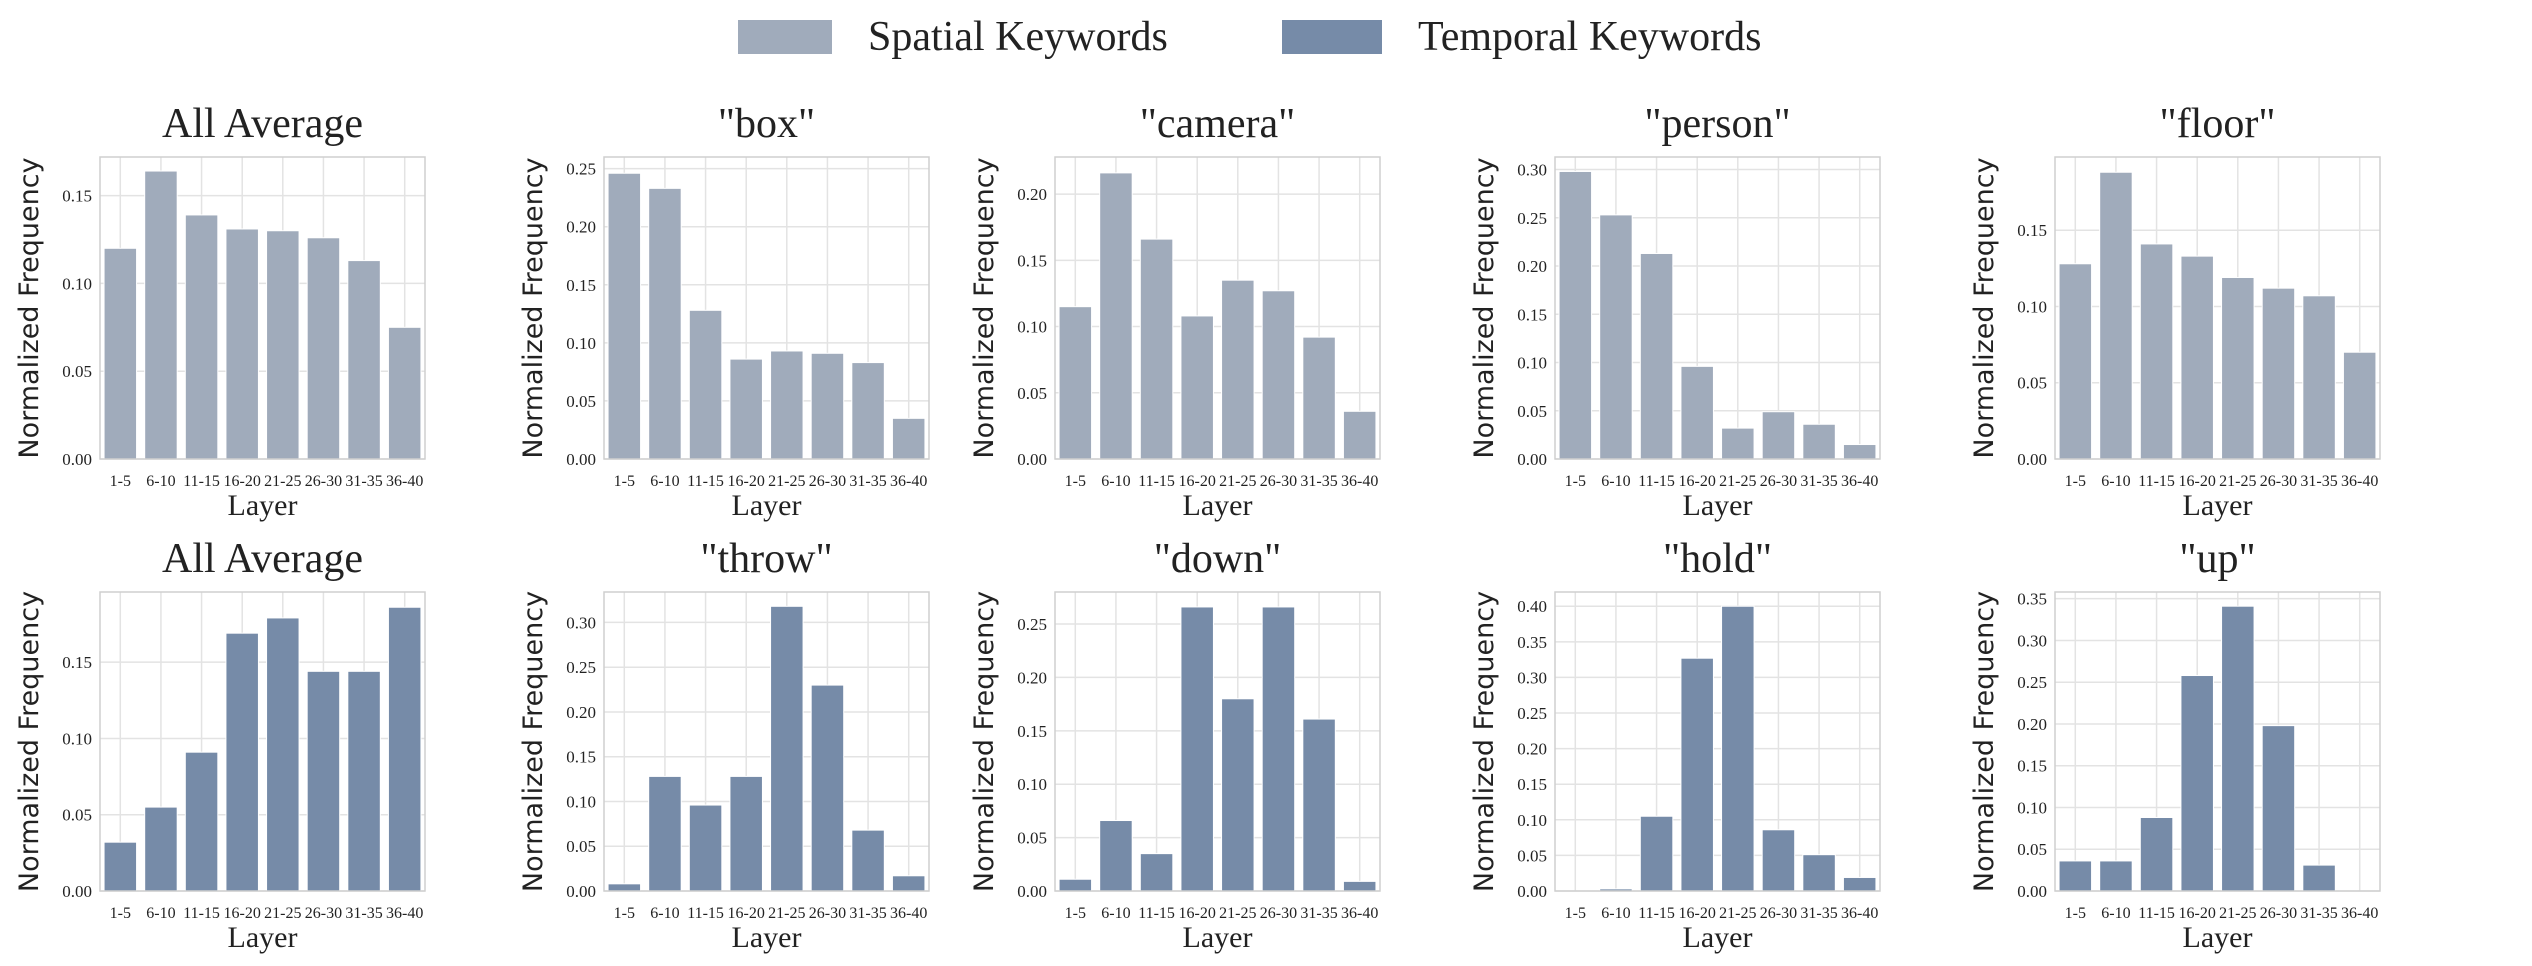  Describe the element at coordinates (766, 124) in the screenshot. I see `chart-title: "box"` at that location.